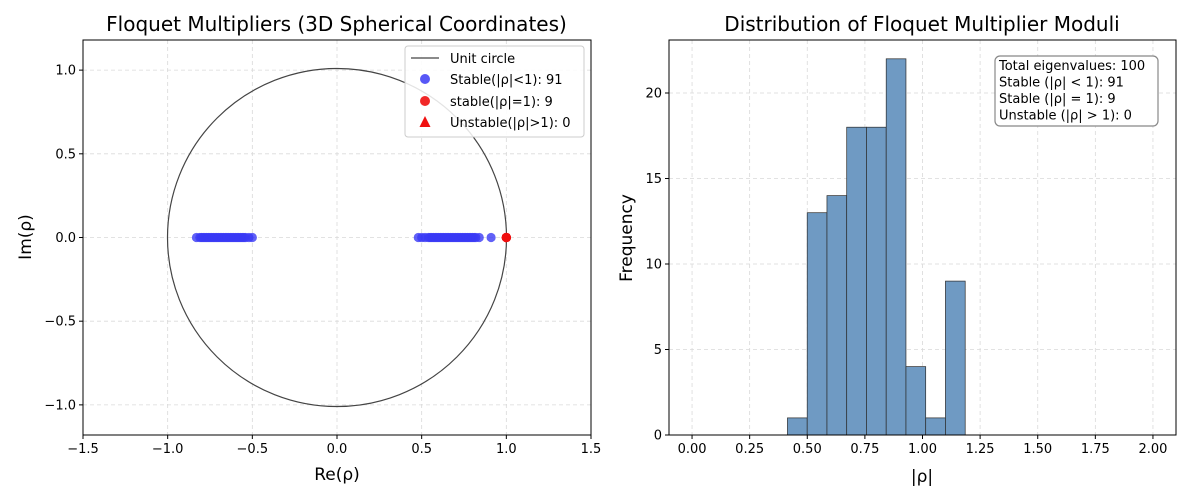 This screenshot has width=1200, height=500. Describe the element at coordinates (653, 179) in the screenshot. I see `y-tick-label: 15` at that location.